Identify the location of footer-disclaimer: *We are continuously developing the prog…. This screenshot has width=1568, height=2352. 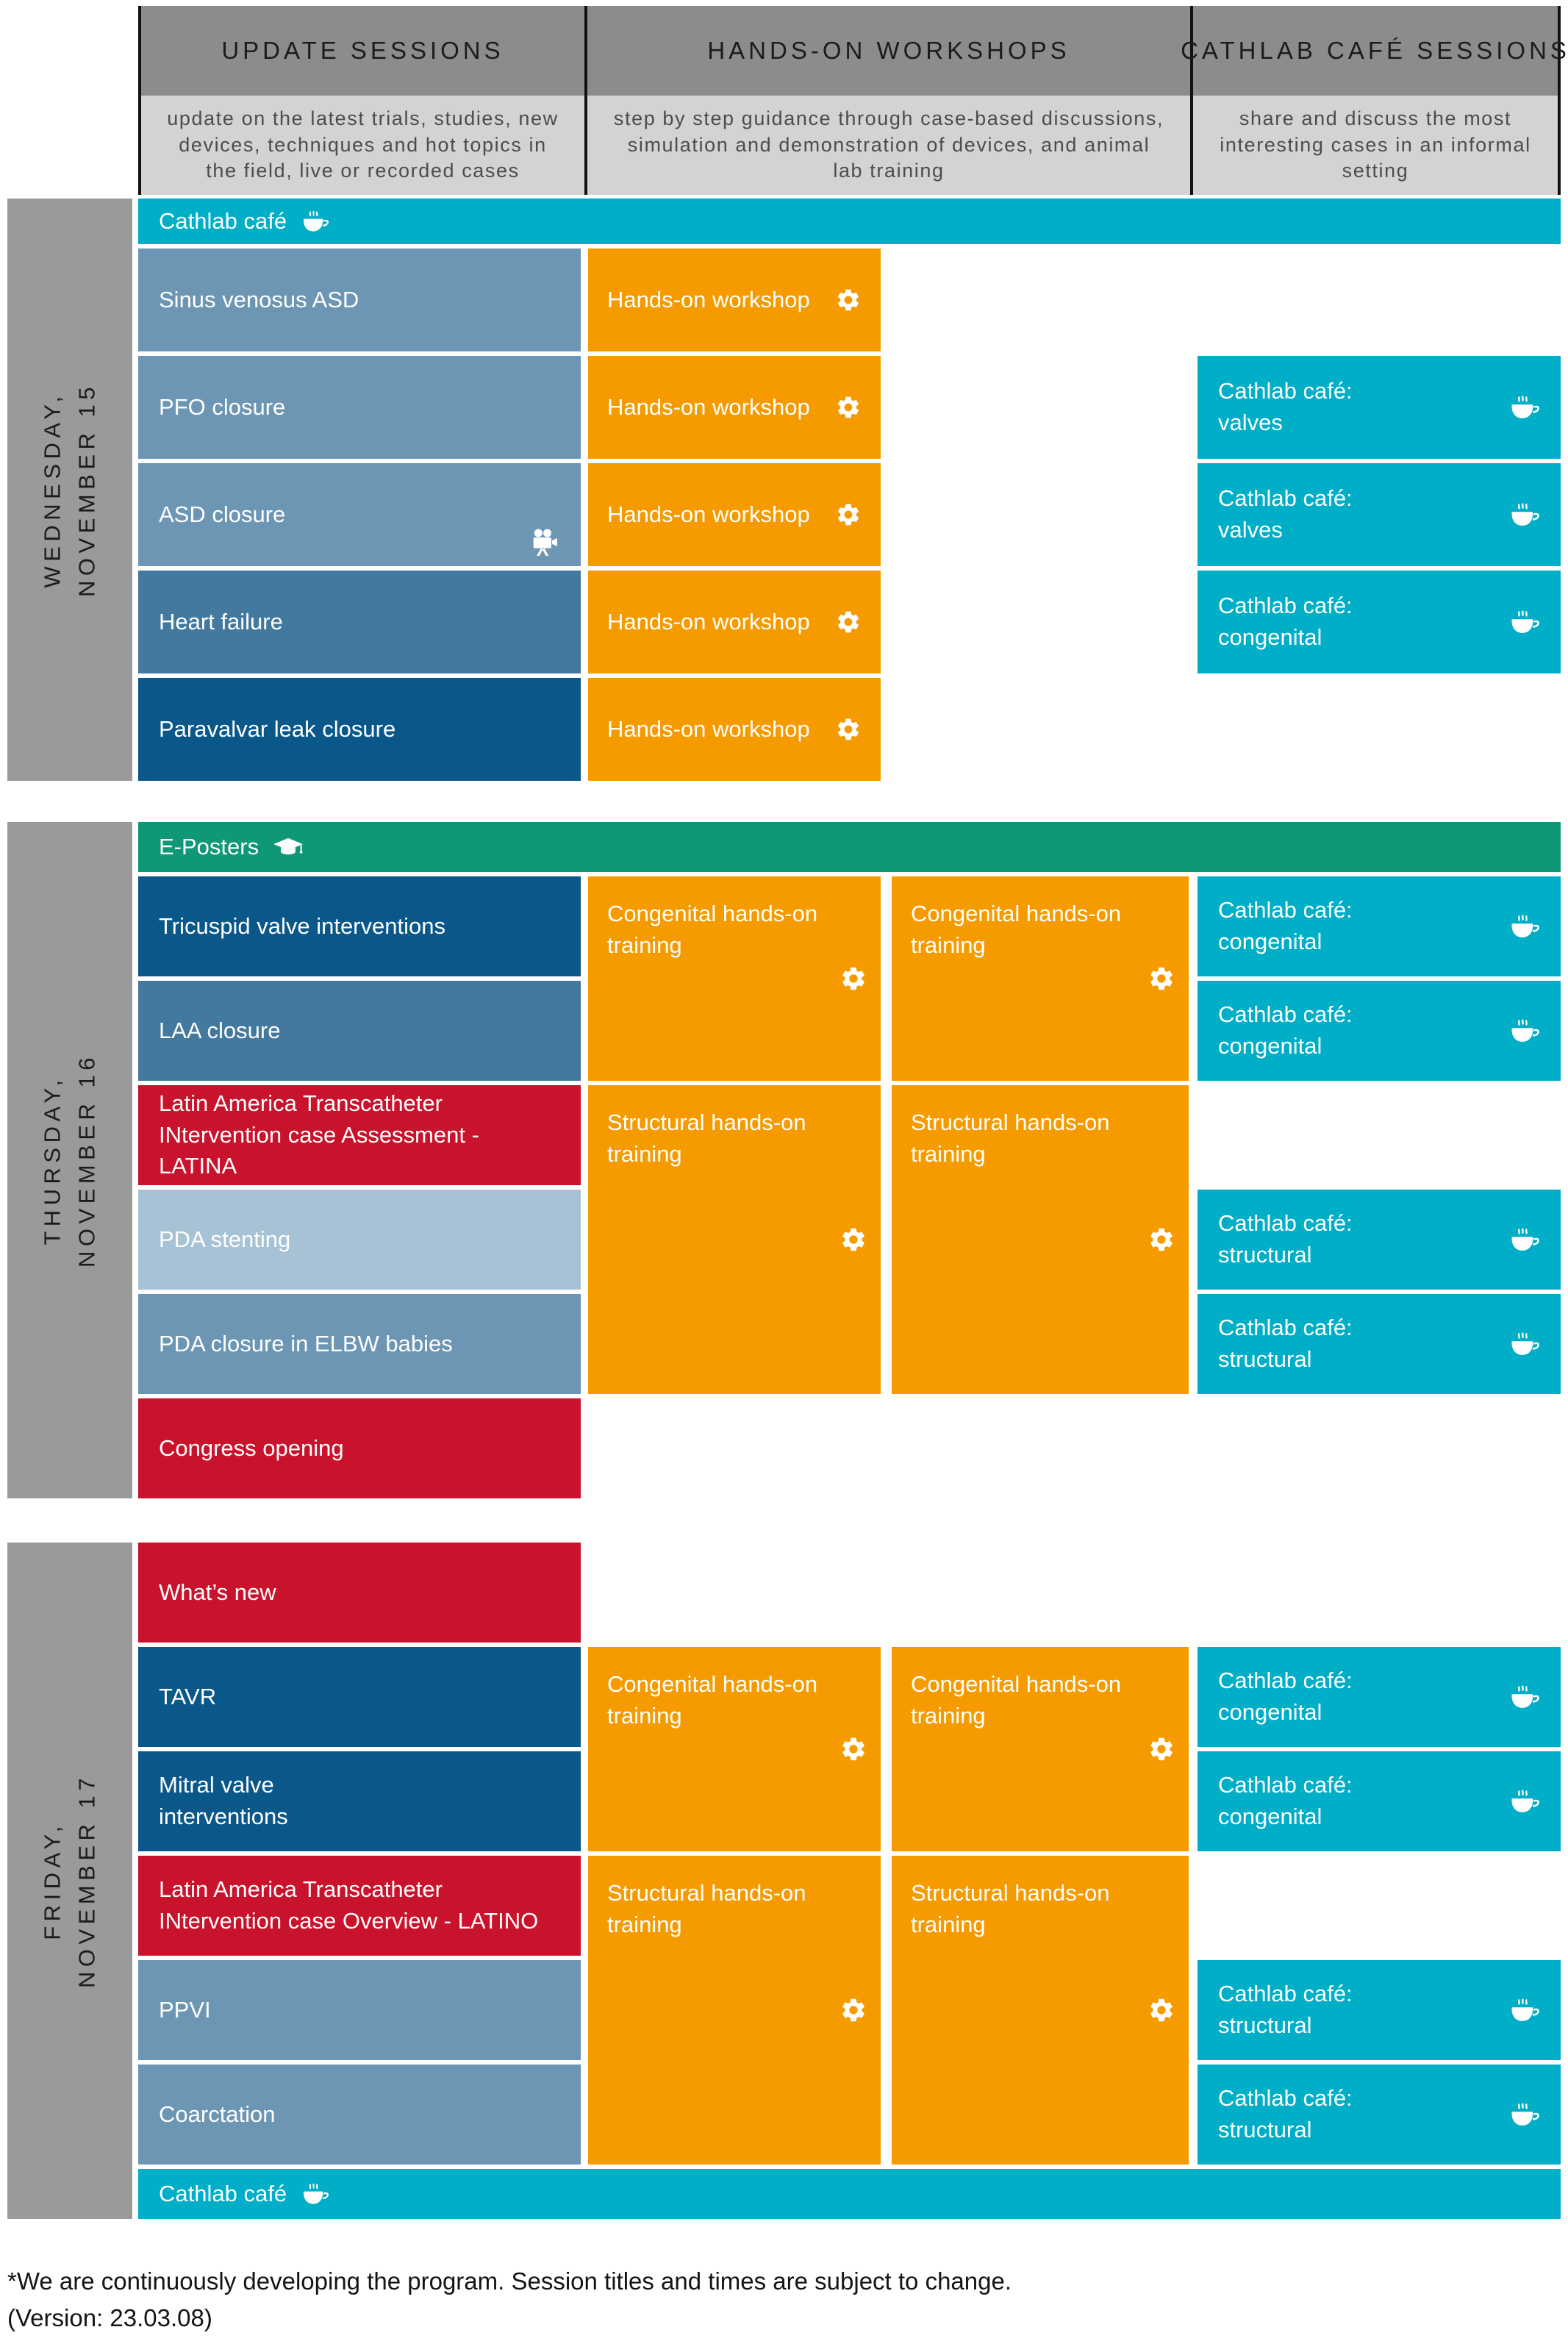
(787, 2299).